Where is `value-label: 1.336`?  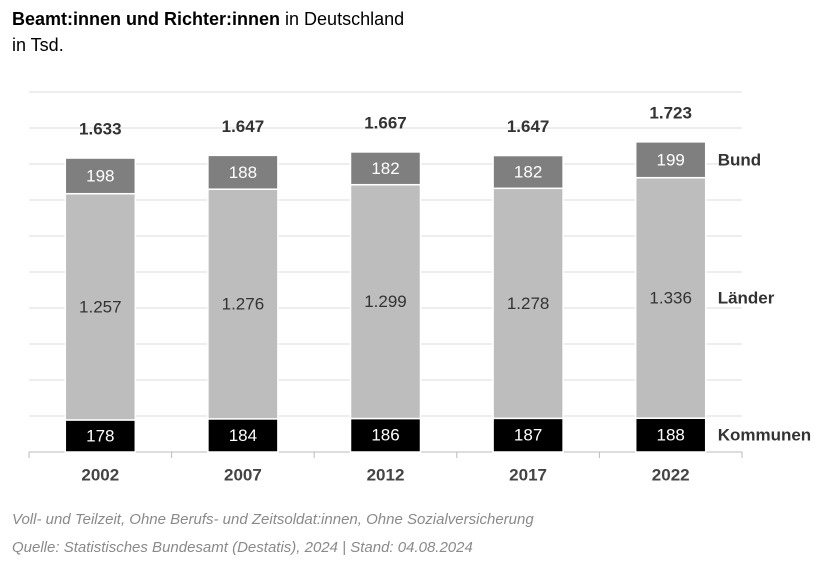
value-label: 1.336 is located at coordinates (670, 297).